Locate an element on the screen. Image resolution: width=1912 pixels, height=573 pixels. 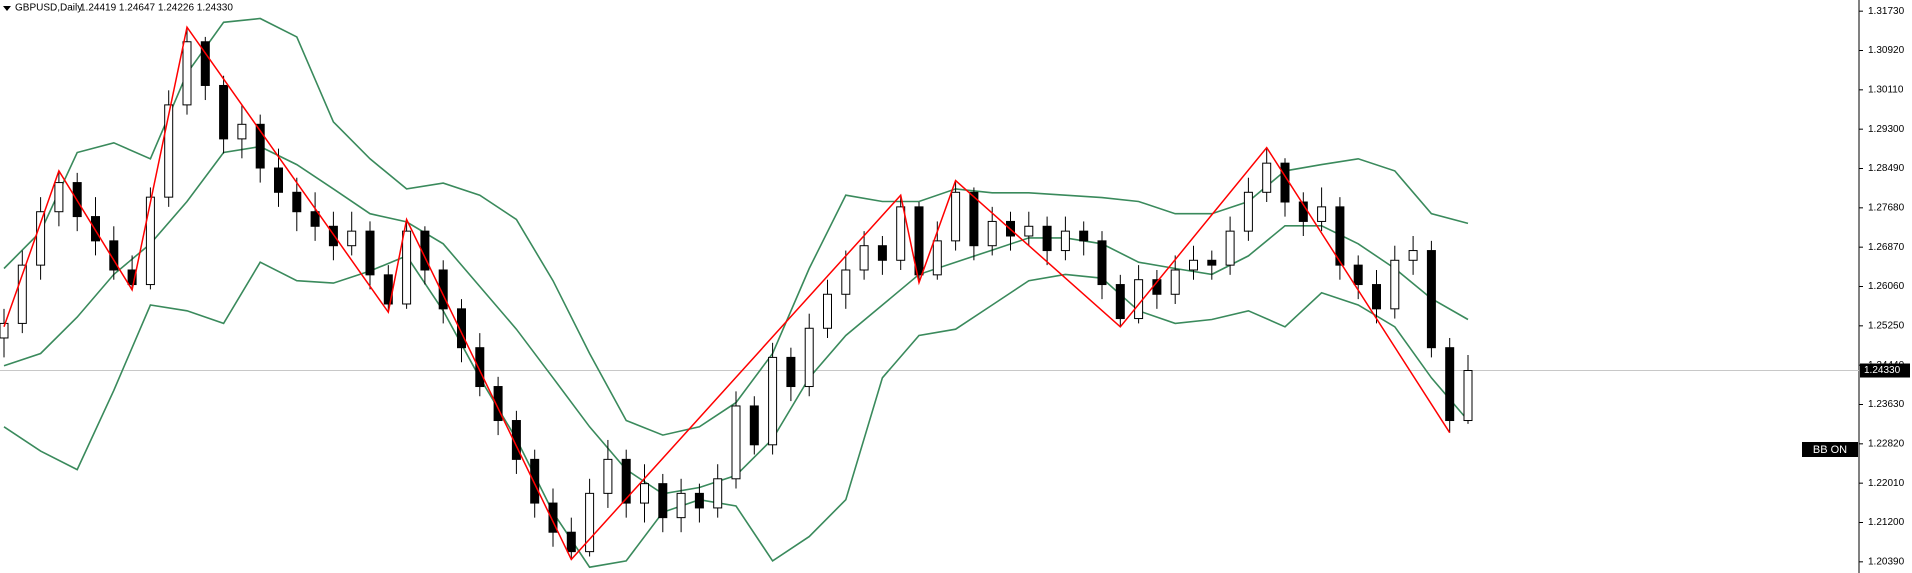
y-tick-label: 1.31730 is located at coordinates (1886, 11).